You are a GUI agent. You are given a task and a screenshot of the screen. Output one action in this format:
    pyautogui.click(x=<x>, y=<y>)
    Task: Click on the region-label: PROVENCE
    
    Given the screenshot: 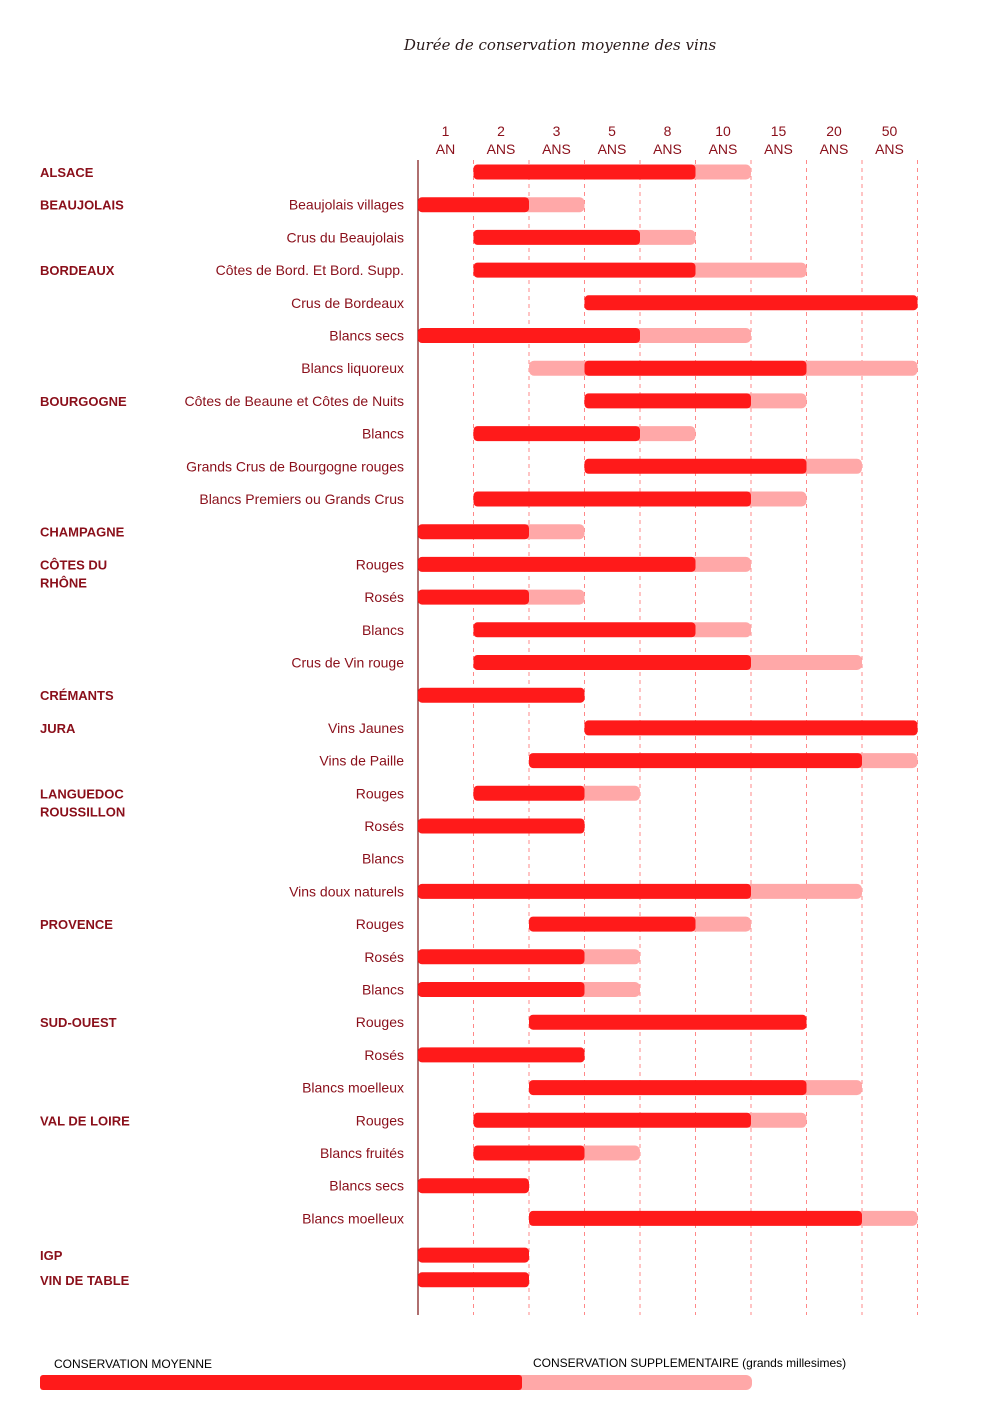 What is the action you would take?
    pyautogui.click(x=76, y=924)
    